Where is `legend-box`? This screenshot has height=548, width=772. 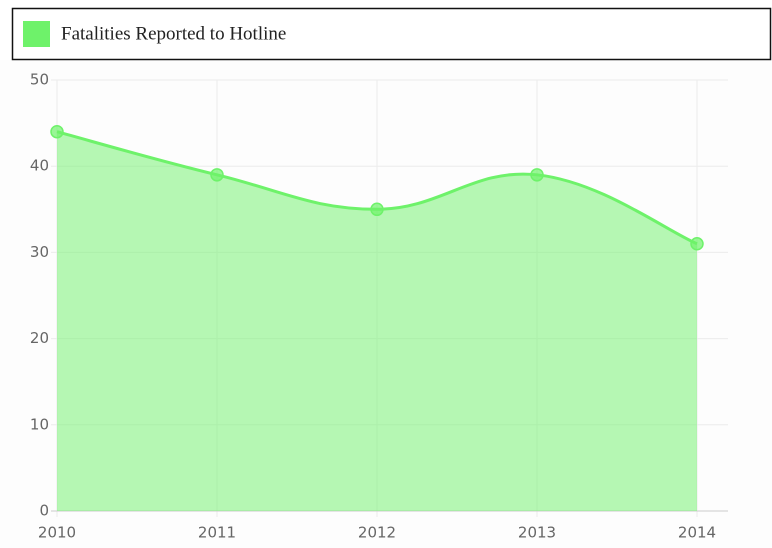 legend-box is located at coordinates (391, 34).